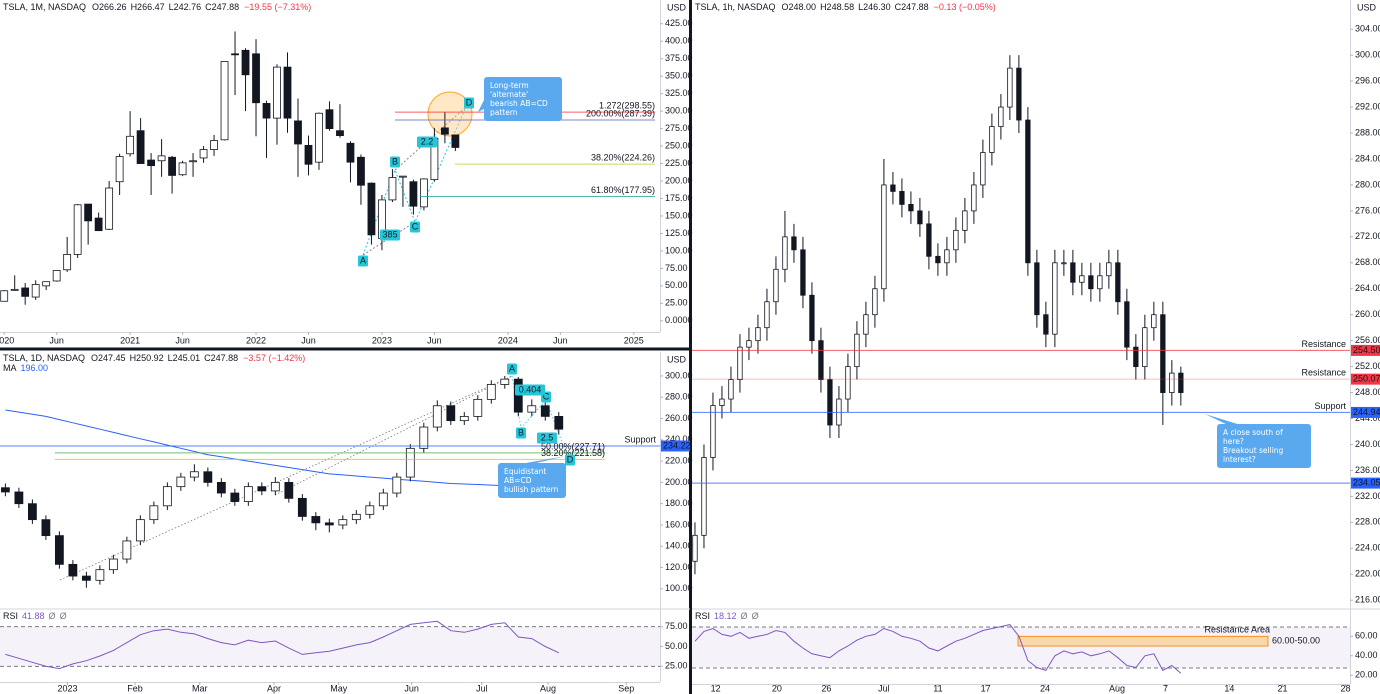  I want to click on rsi-y-tick-label: 60.00, so click(1366, 636).